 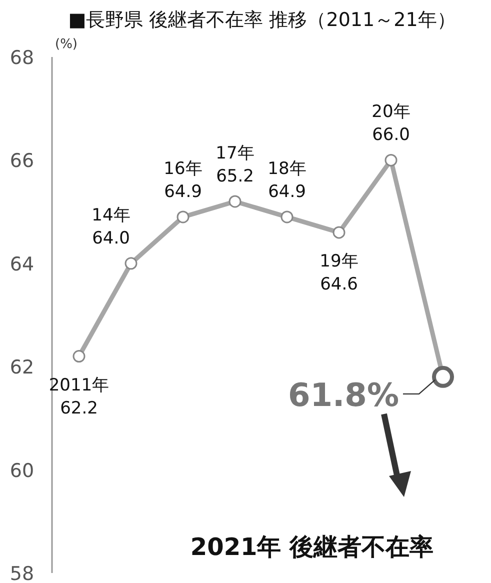 I want to click on data-label: 64.0, so click(x=111, y=238).